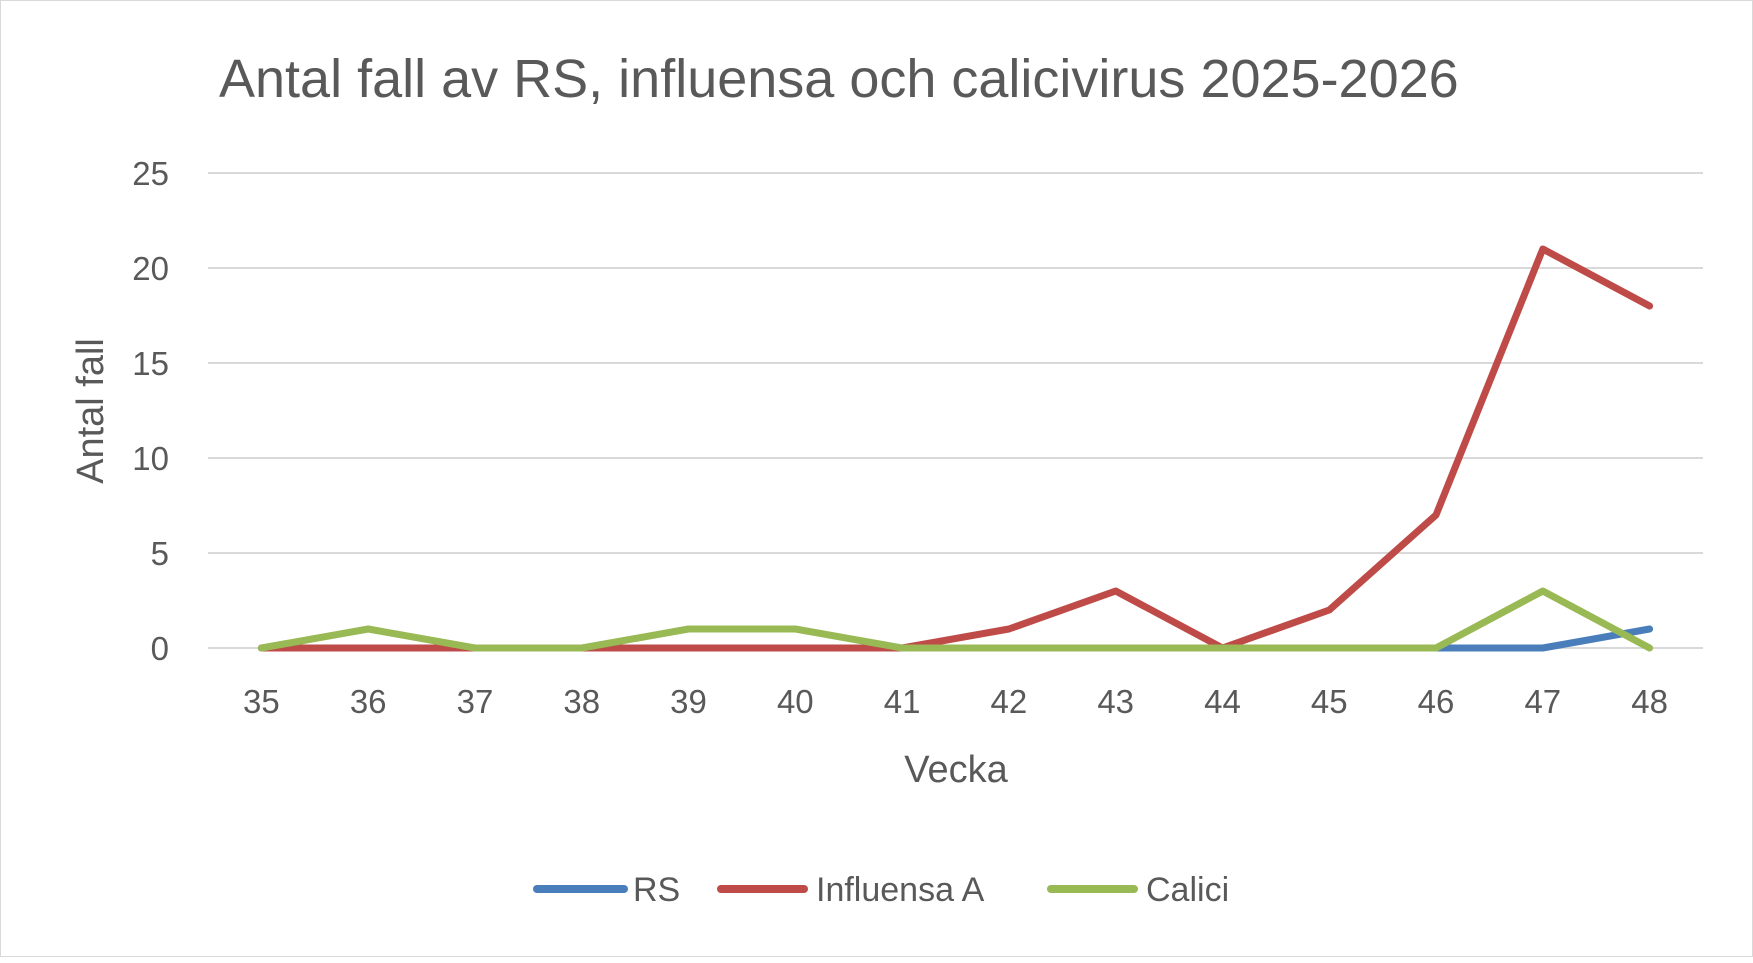  Describe the element at coordinates (656, 890) in the screenshot. I see `legend-label-rs: RS` at that location.